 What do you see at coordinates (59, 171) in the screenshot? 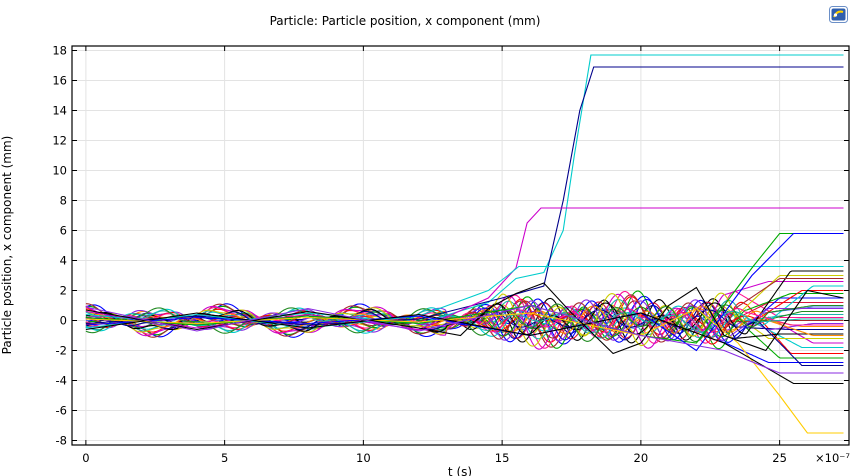
I see `y-tick-label: 10` at bounding box center [59, 171].